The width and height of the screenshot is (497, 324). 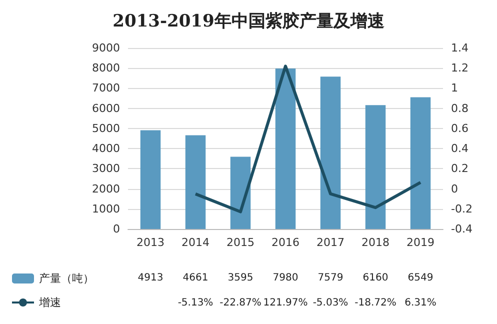 What do you see at coordinates (375, 303) in the screenshot?
I see `data-label: -18.72%` at bounding box center [375, 303].